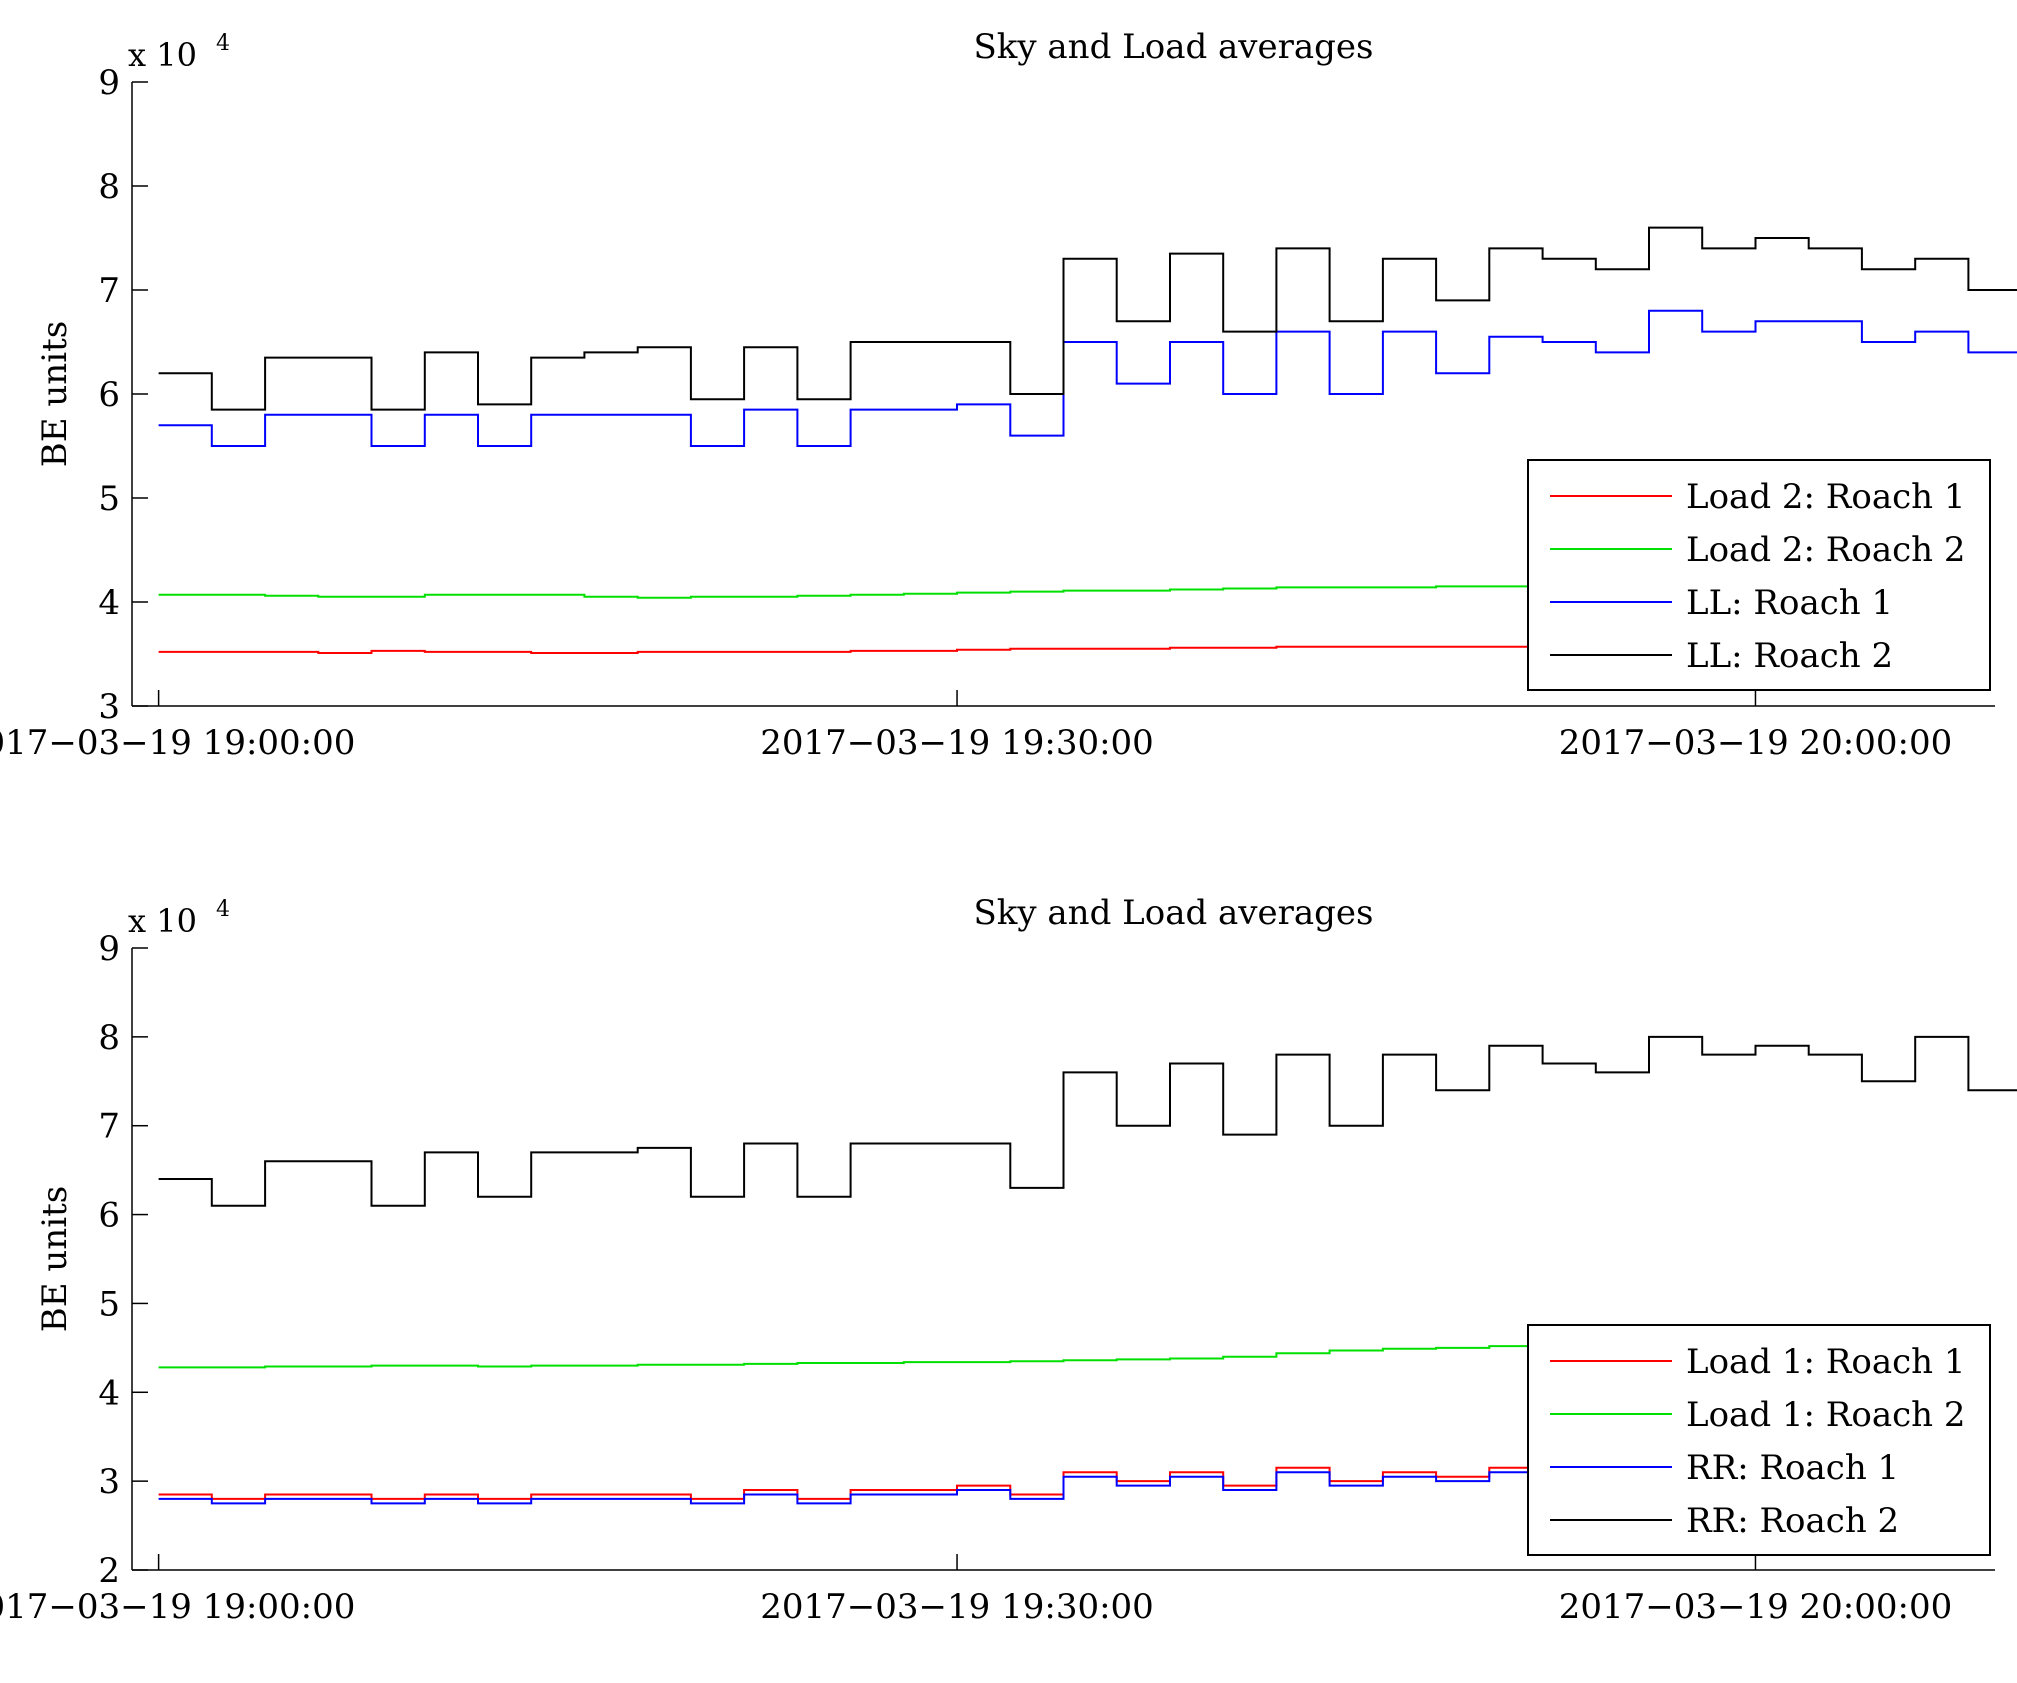  I want to click on y-tick-label: 2, so click(109, 1571).